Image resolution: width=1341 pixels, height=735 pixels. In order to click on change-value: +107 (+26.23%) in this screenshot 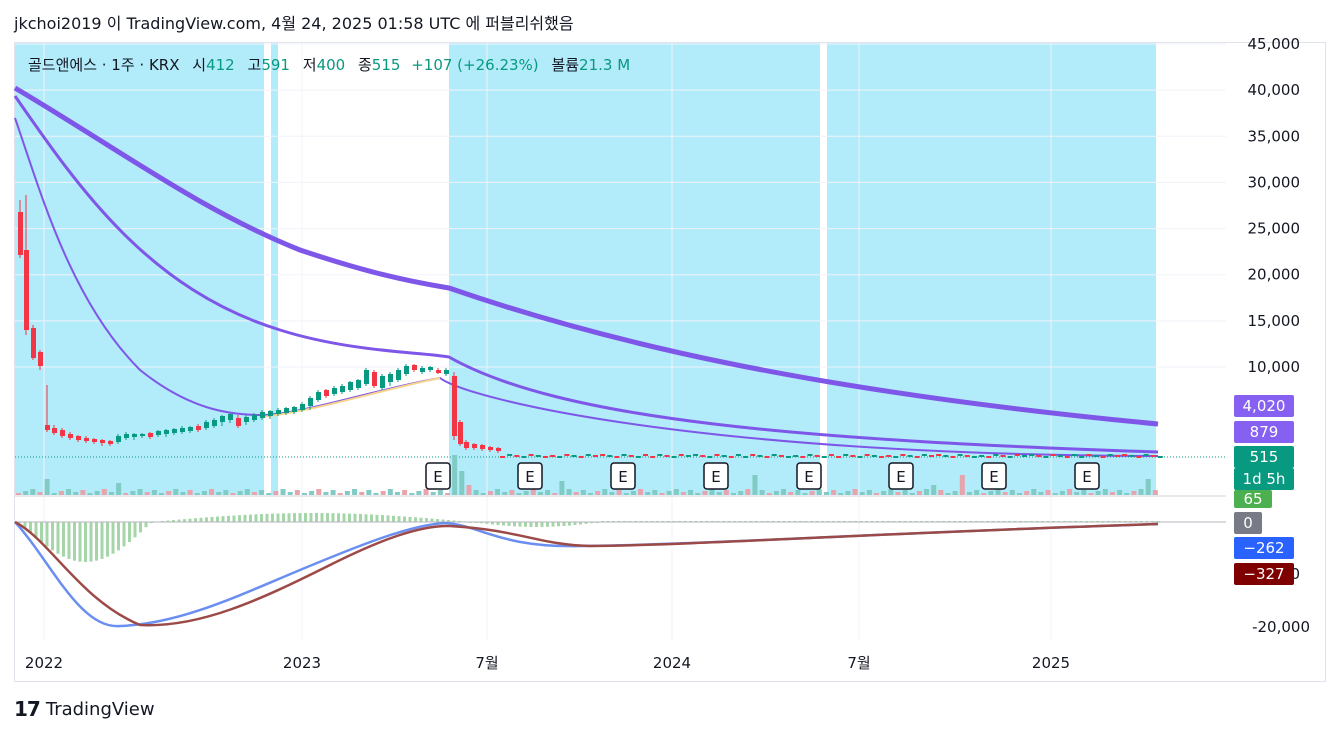, I will do `click(475, 65)`.